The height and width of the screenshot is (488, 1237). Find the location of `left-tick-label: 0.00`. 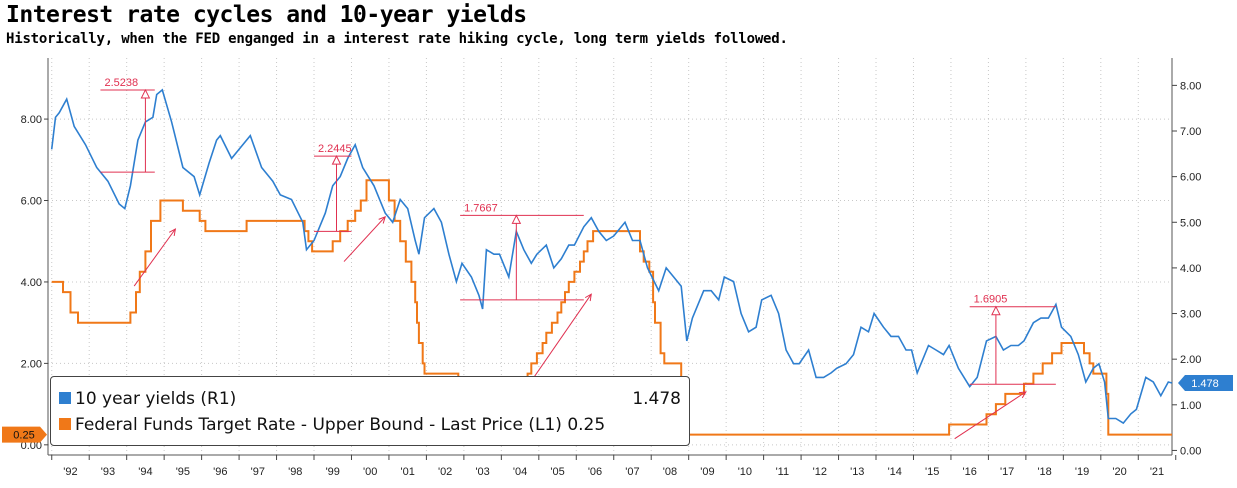

left-tick-label: 0.00 is located at coordinates (31, 446).